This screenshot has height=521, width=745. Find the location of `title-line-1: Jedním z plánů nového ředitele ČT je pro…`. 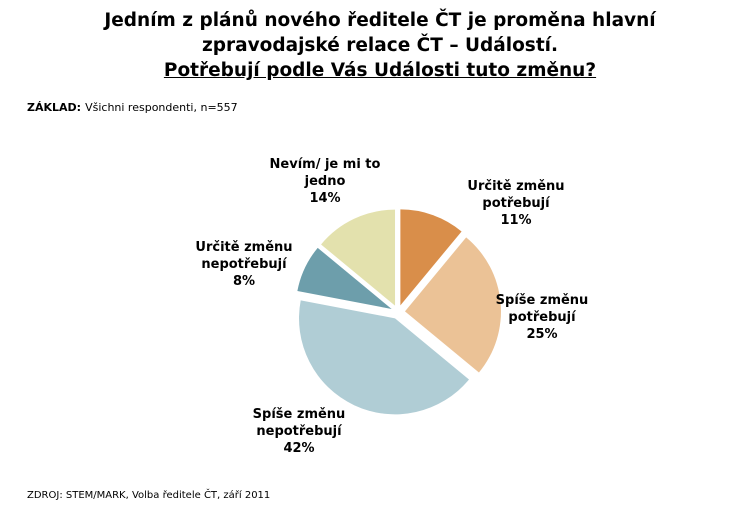

title-line-1: Jedním z plánů nového ředitele ČT je pro… is located at coordinates (380, 20).